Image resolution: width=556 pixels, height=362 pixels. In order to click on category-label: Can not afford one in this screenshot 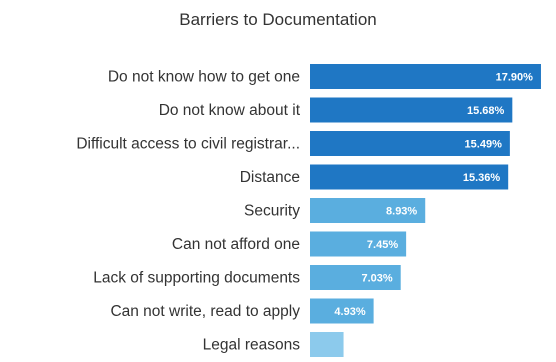, I will do `click(236, 244)`.